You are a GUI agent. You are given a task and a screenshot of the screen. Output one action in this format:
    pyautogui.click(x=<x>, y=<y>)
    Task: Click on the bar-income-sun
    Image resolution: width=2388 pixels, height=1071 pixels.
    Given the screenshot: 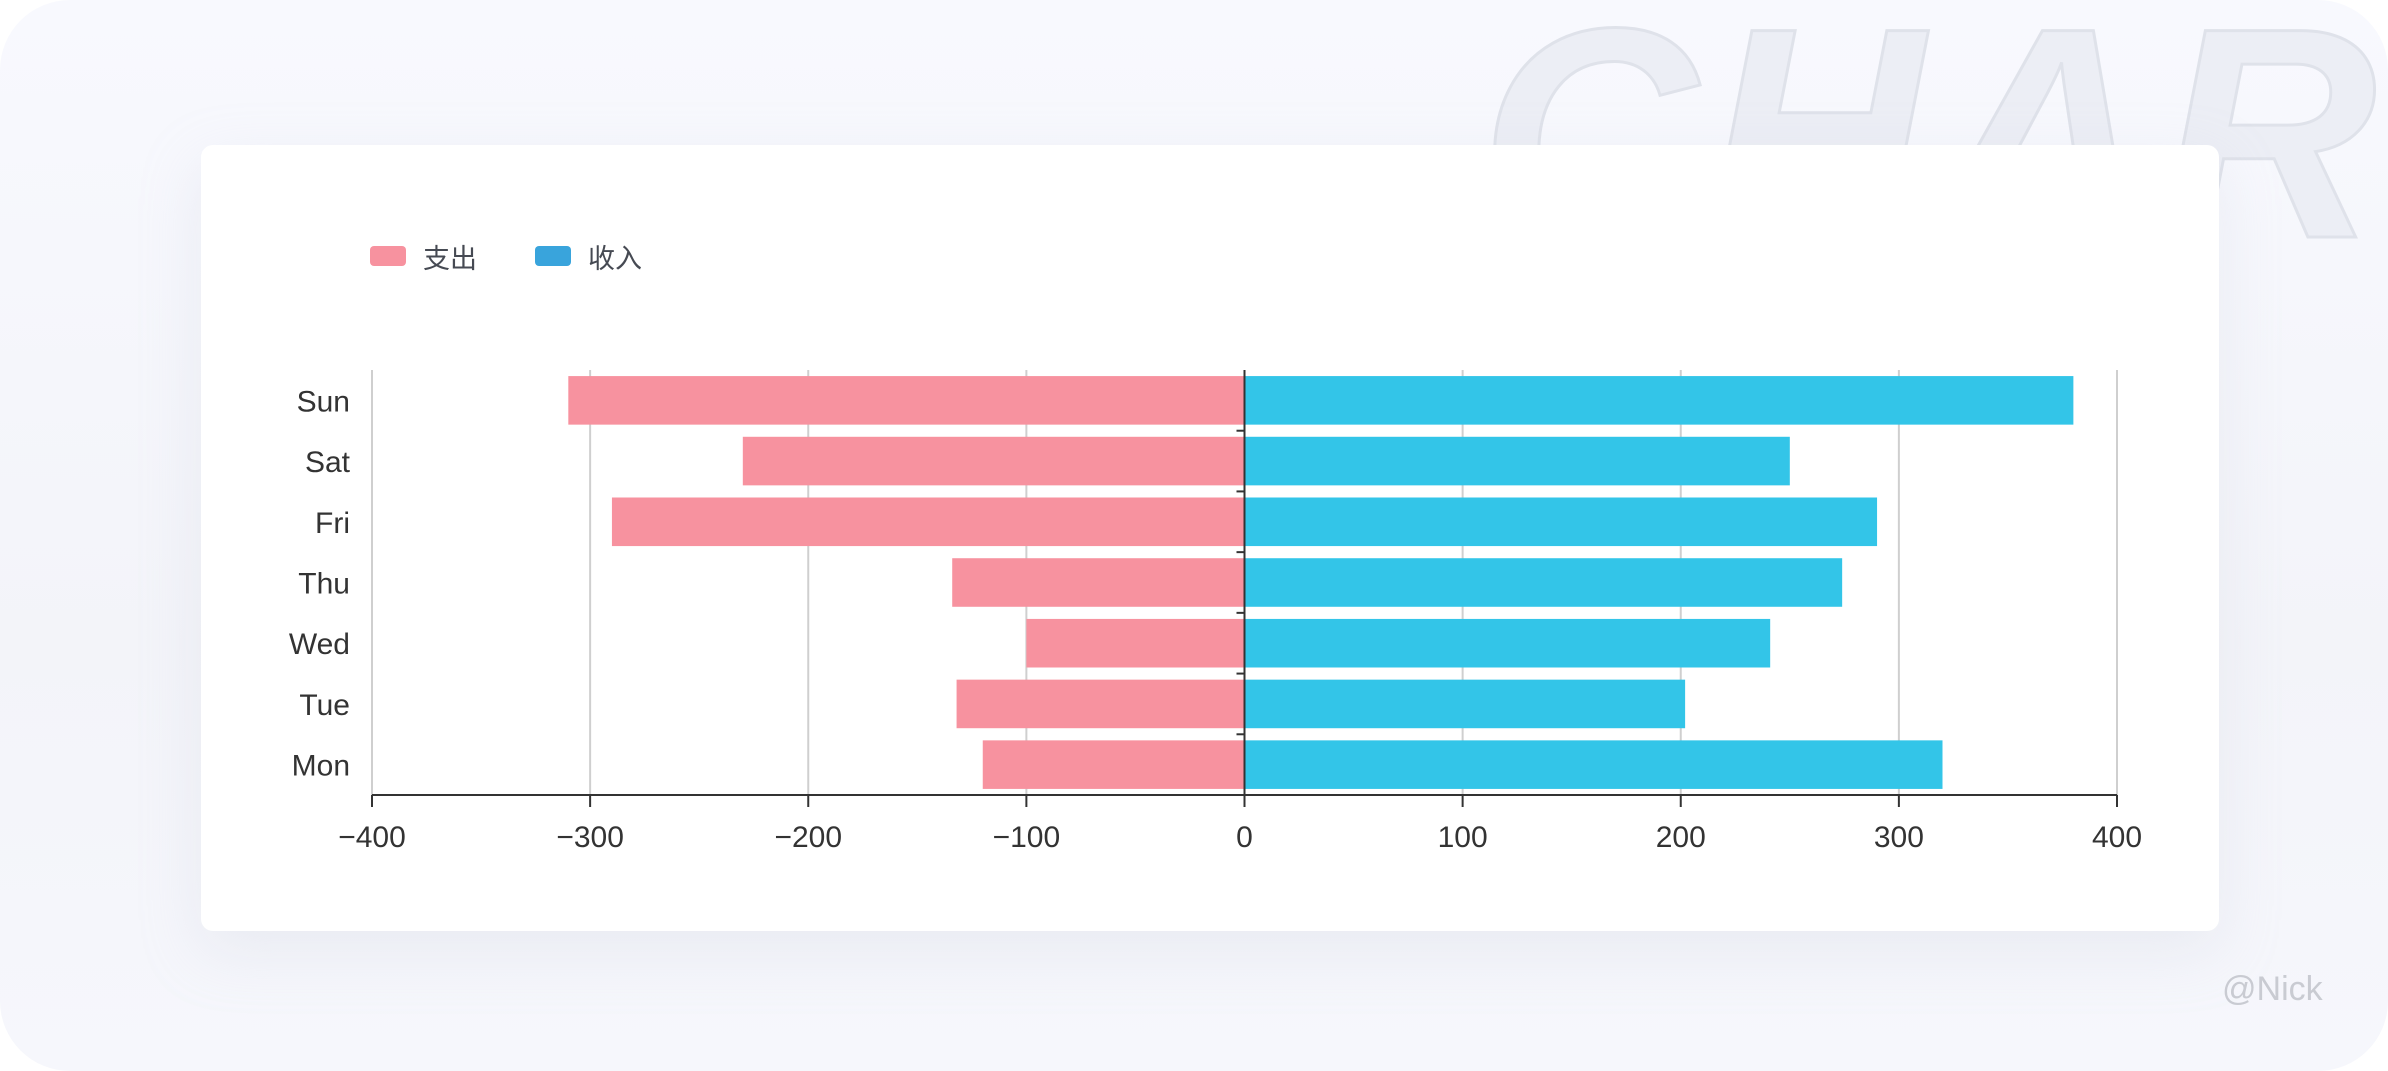 What is the action you would take?
    pyautogui.click(x=1659, y=400)
    